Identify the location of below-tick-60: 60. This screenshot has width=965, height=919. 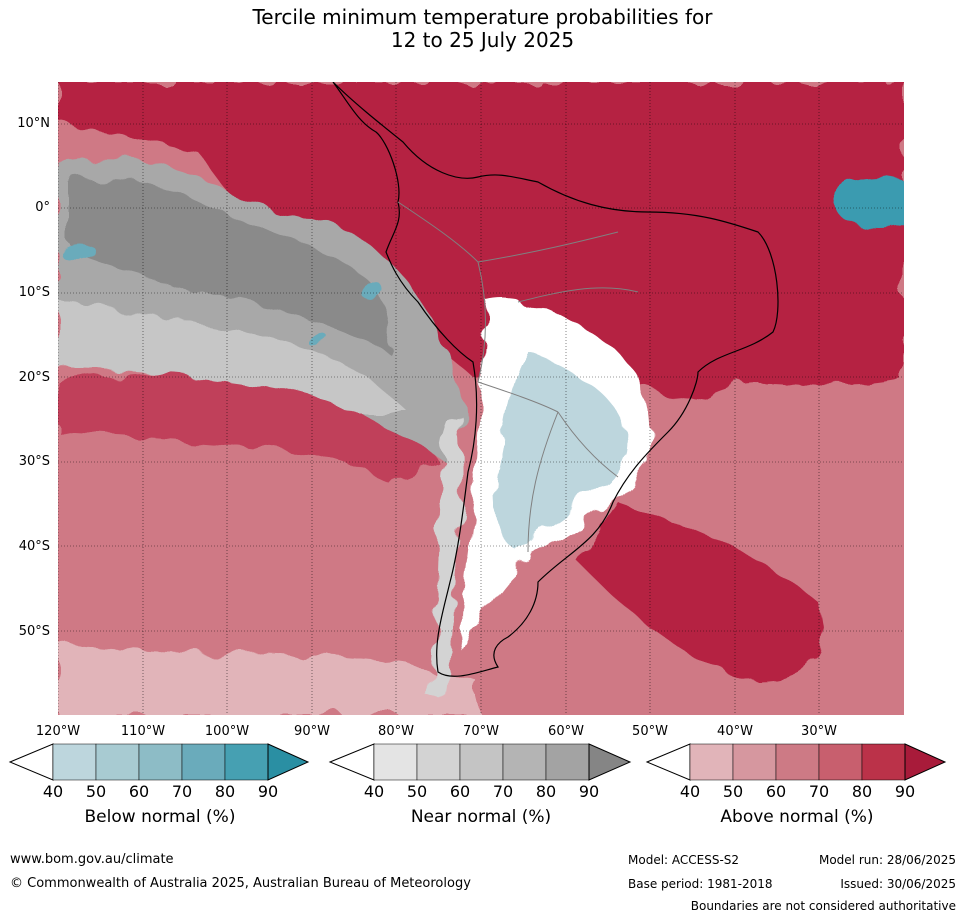
(139, 791).